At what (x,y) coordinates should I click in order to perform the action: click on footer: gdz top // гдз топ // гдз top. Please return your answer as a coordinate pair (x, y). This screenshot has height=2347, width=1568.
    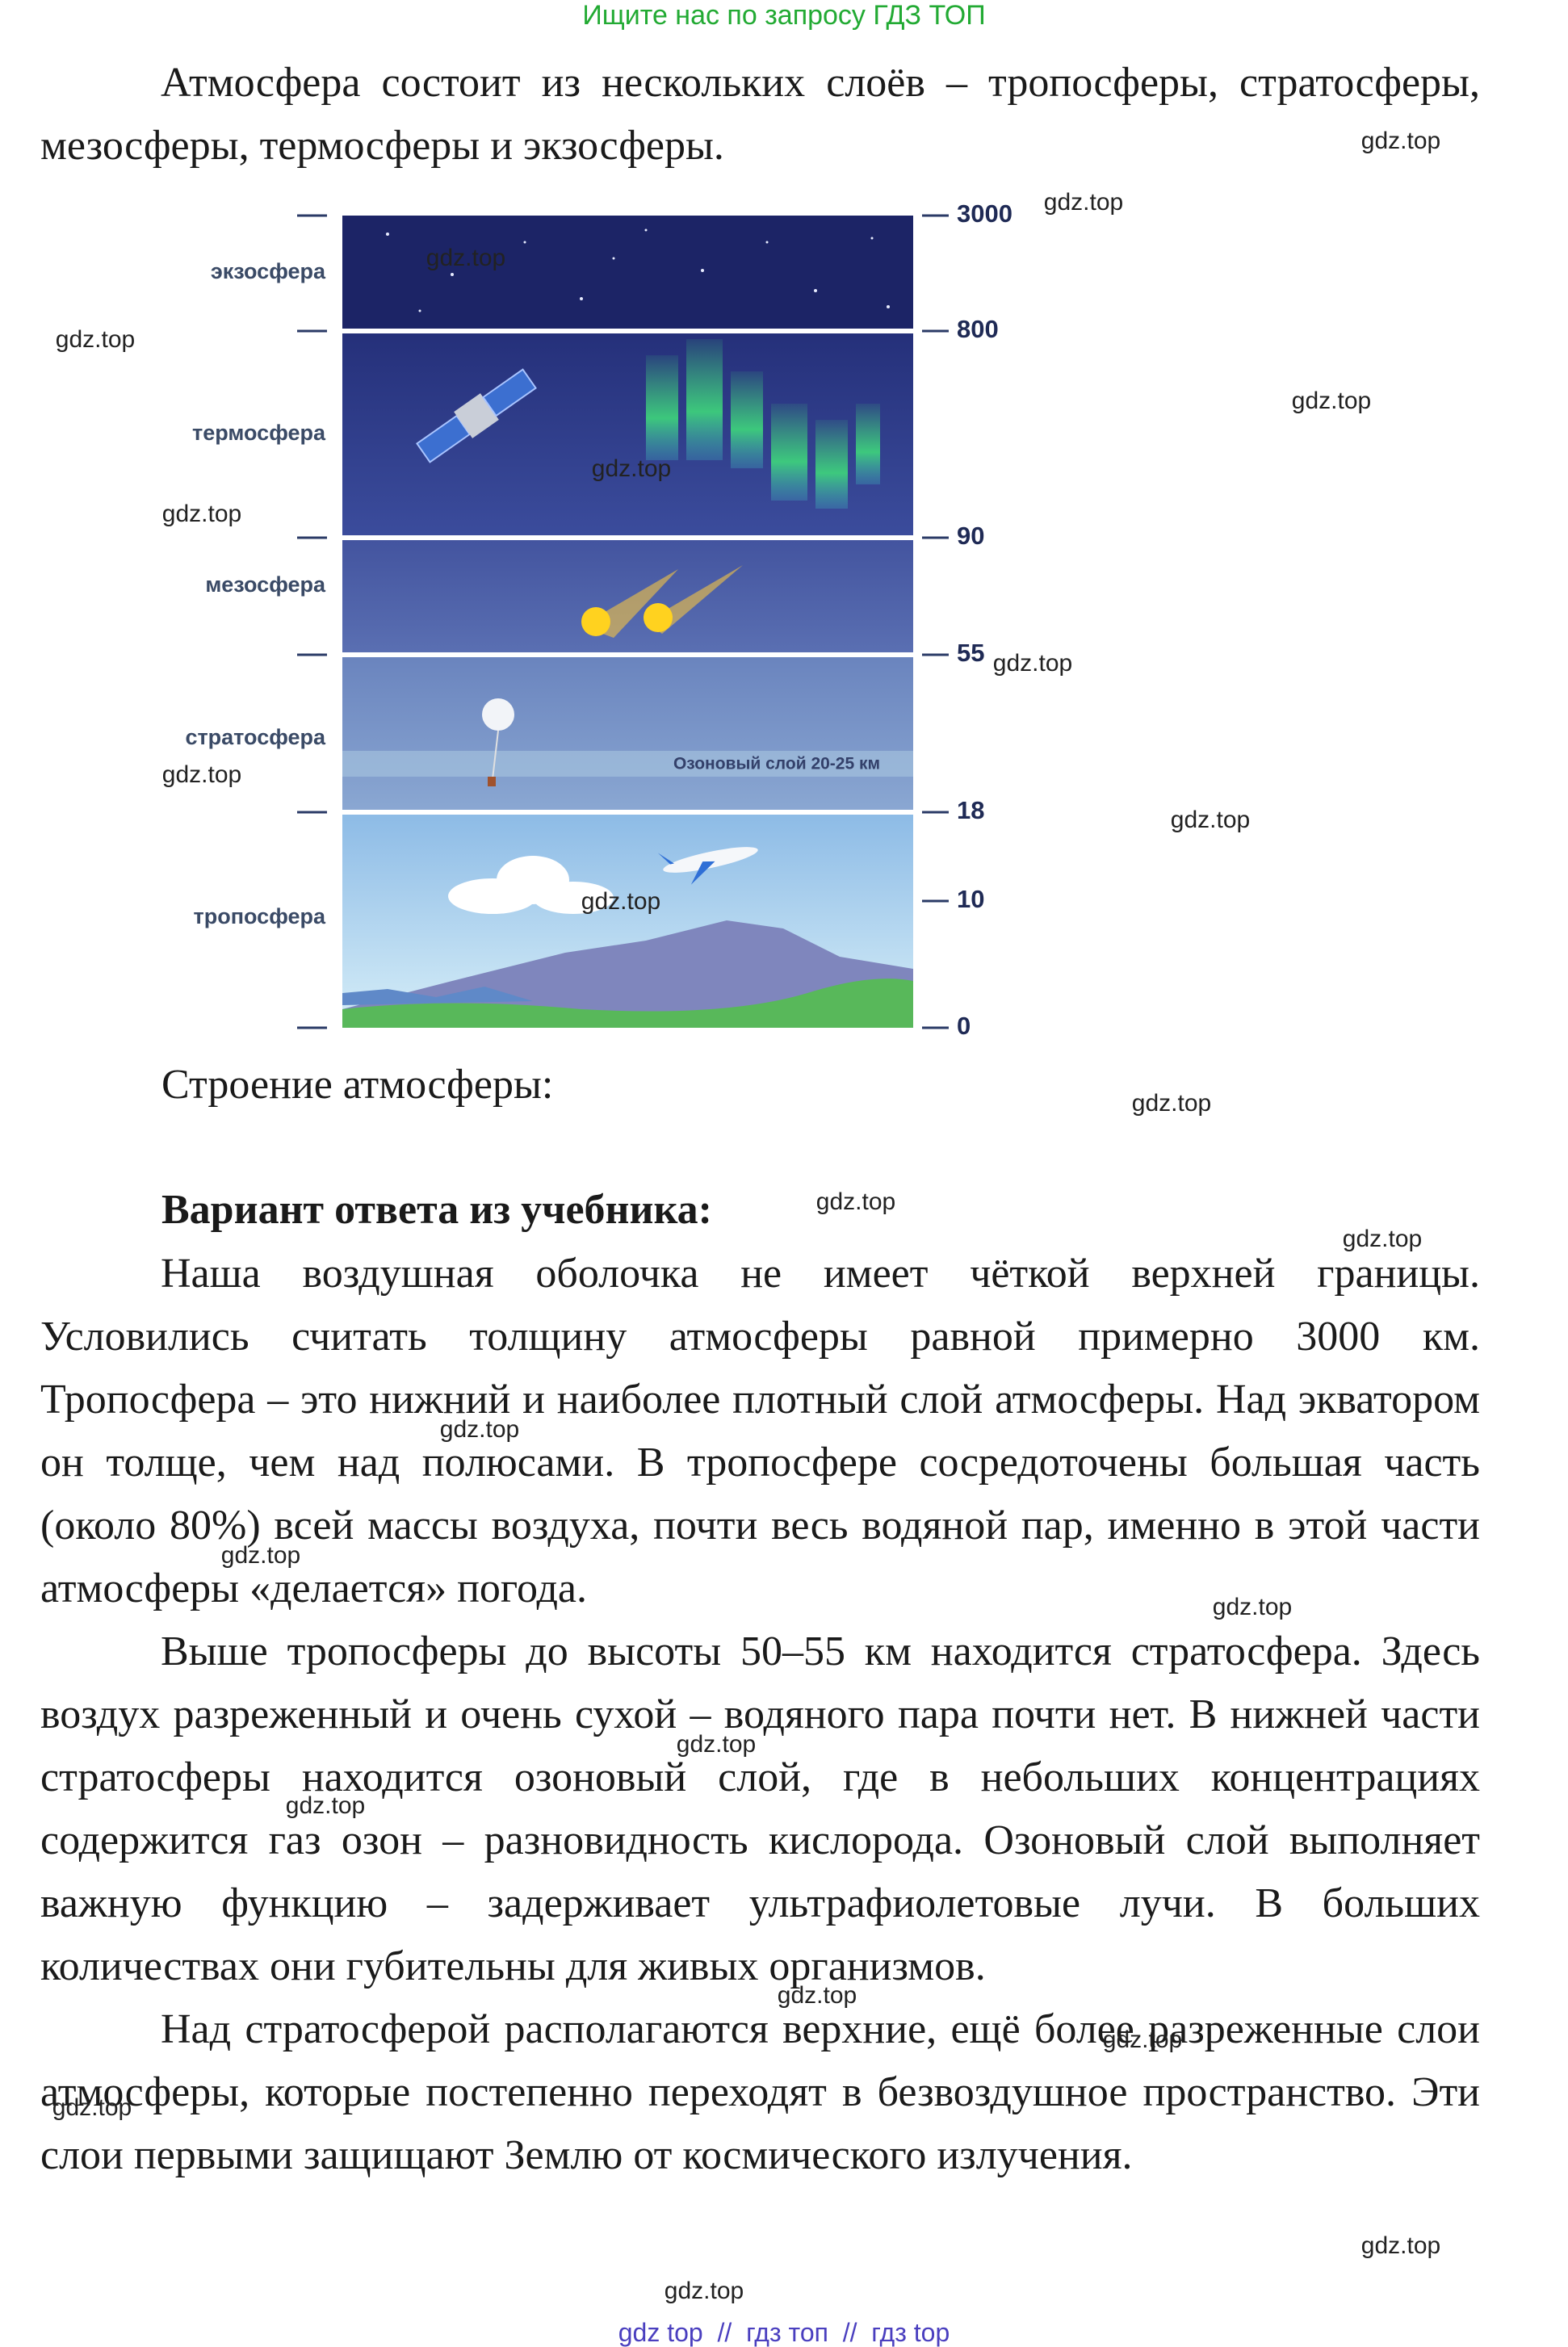
    Looking at the image, I should click on (784, 2332).